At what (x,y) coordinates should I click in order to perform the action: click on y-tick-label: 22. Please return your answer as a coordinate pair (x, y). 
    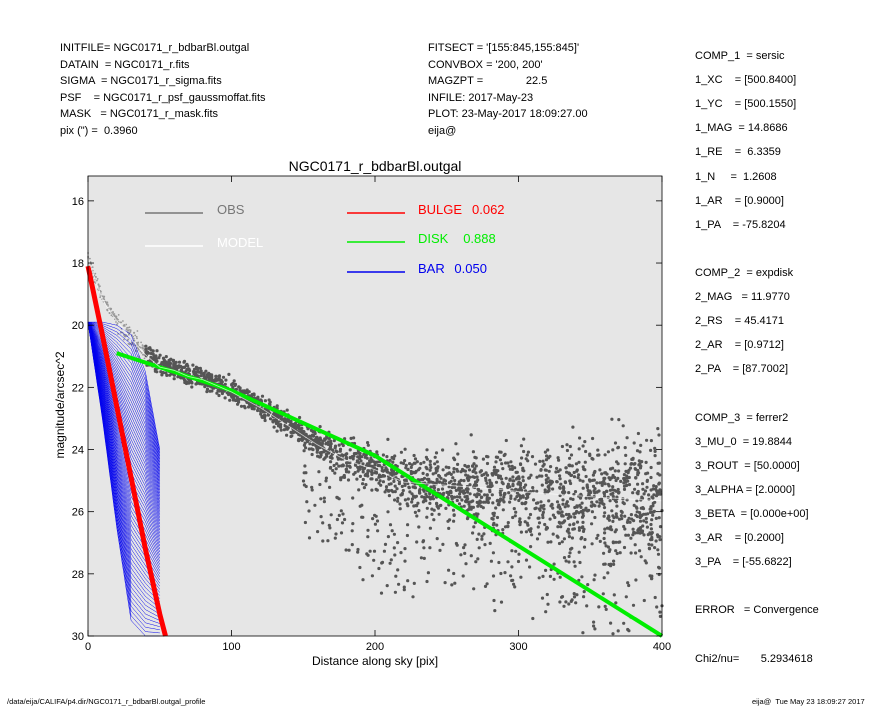
    Looking at the image, I should click on (78, 388).